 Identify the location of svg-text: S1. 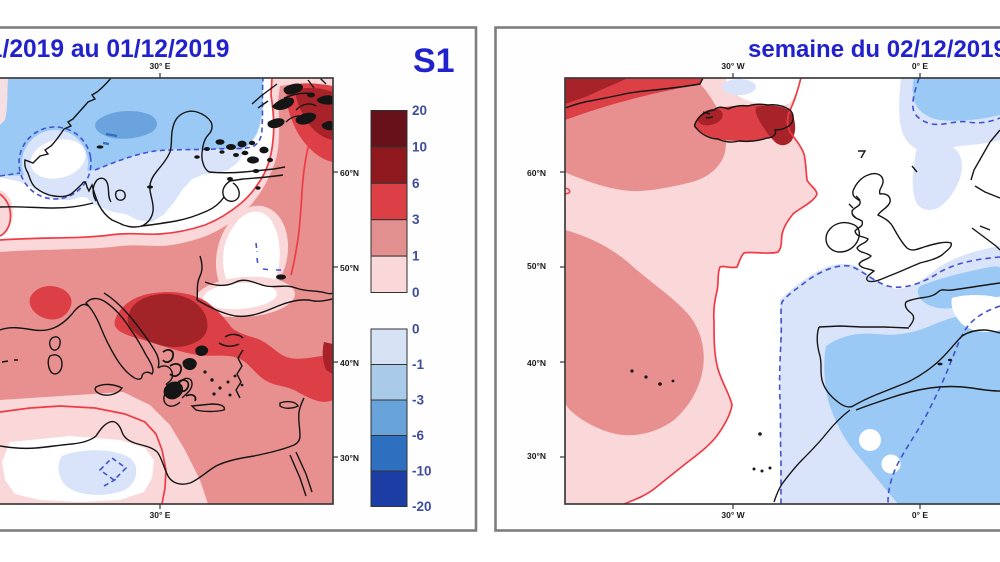
(434, 61).